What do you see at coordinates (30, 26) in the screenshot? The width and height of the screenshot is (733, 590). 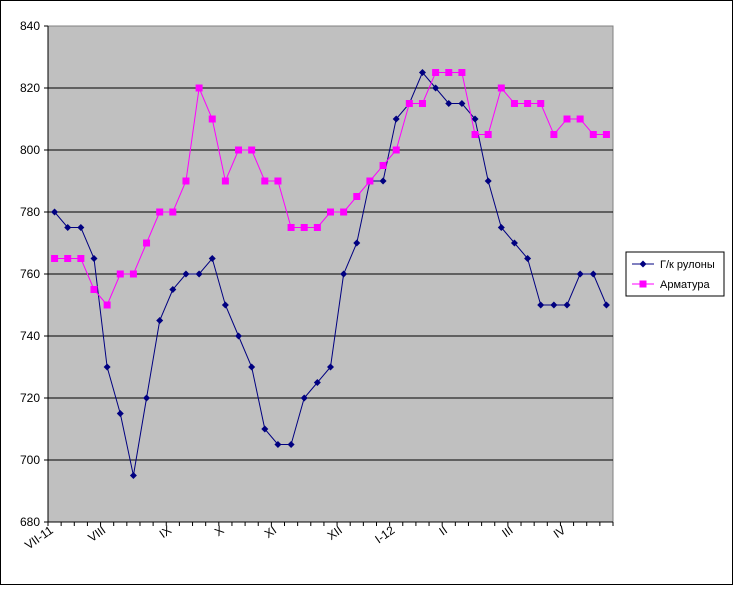 I see `y-tick-label: 840` at bounding box center [30, 26].